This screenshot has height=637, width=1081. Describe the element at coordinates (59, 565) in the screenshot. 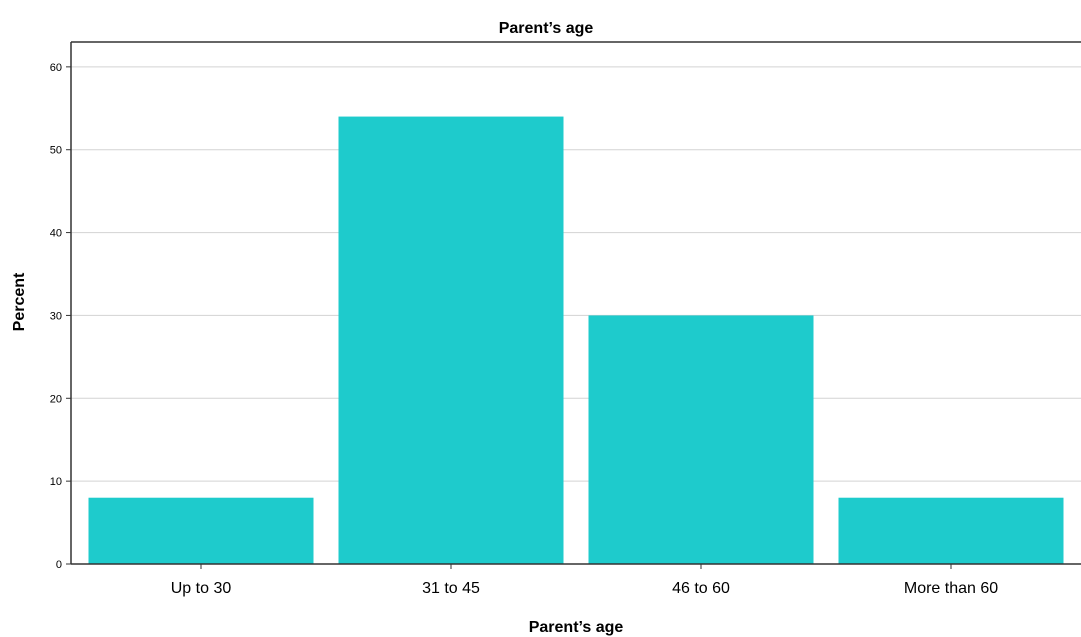

I see `y-tick-label-0: 0` at that location.